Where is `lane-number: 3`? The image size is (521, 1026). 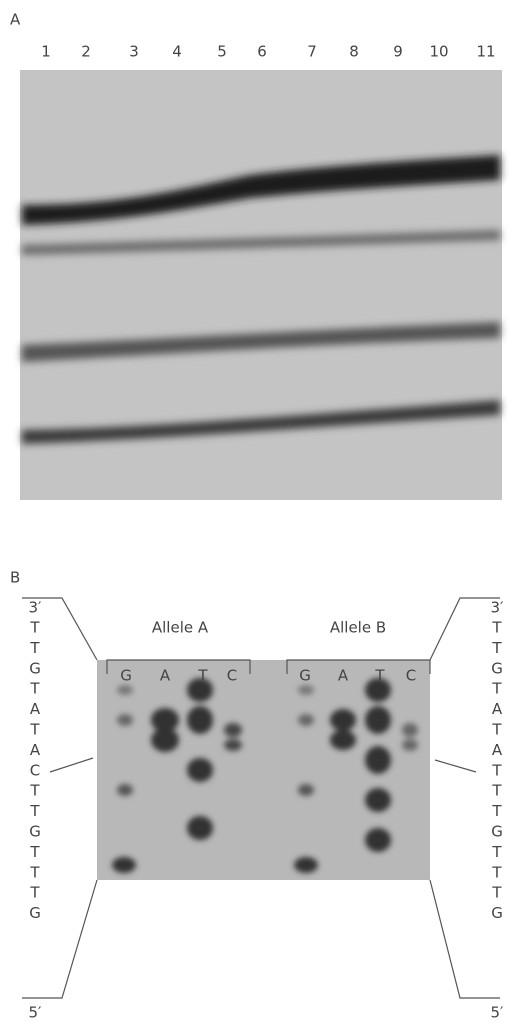 lane-number: 3 is located at coordinates (134, 52).